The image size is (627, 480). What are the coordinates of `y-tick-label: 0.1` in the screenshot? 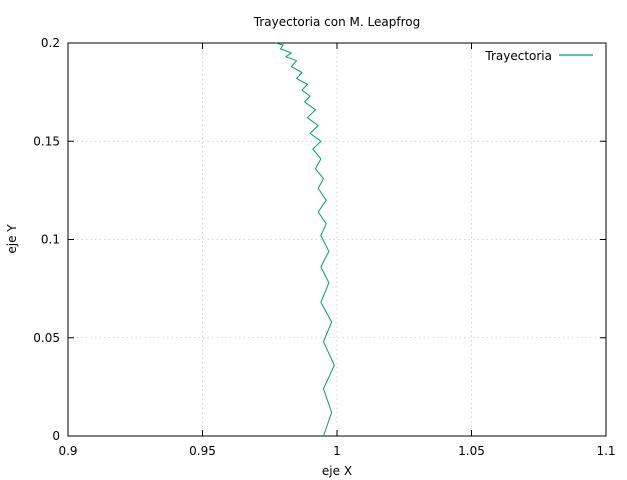 It's located at (50, 240).